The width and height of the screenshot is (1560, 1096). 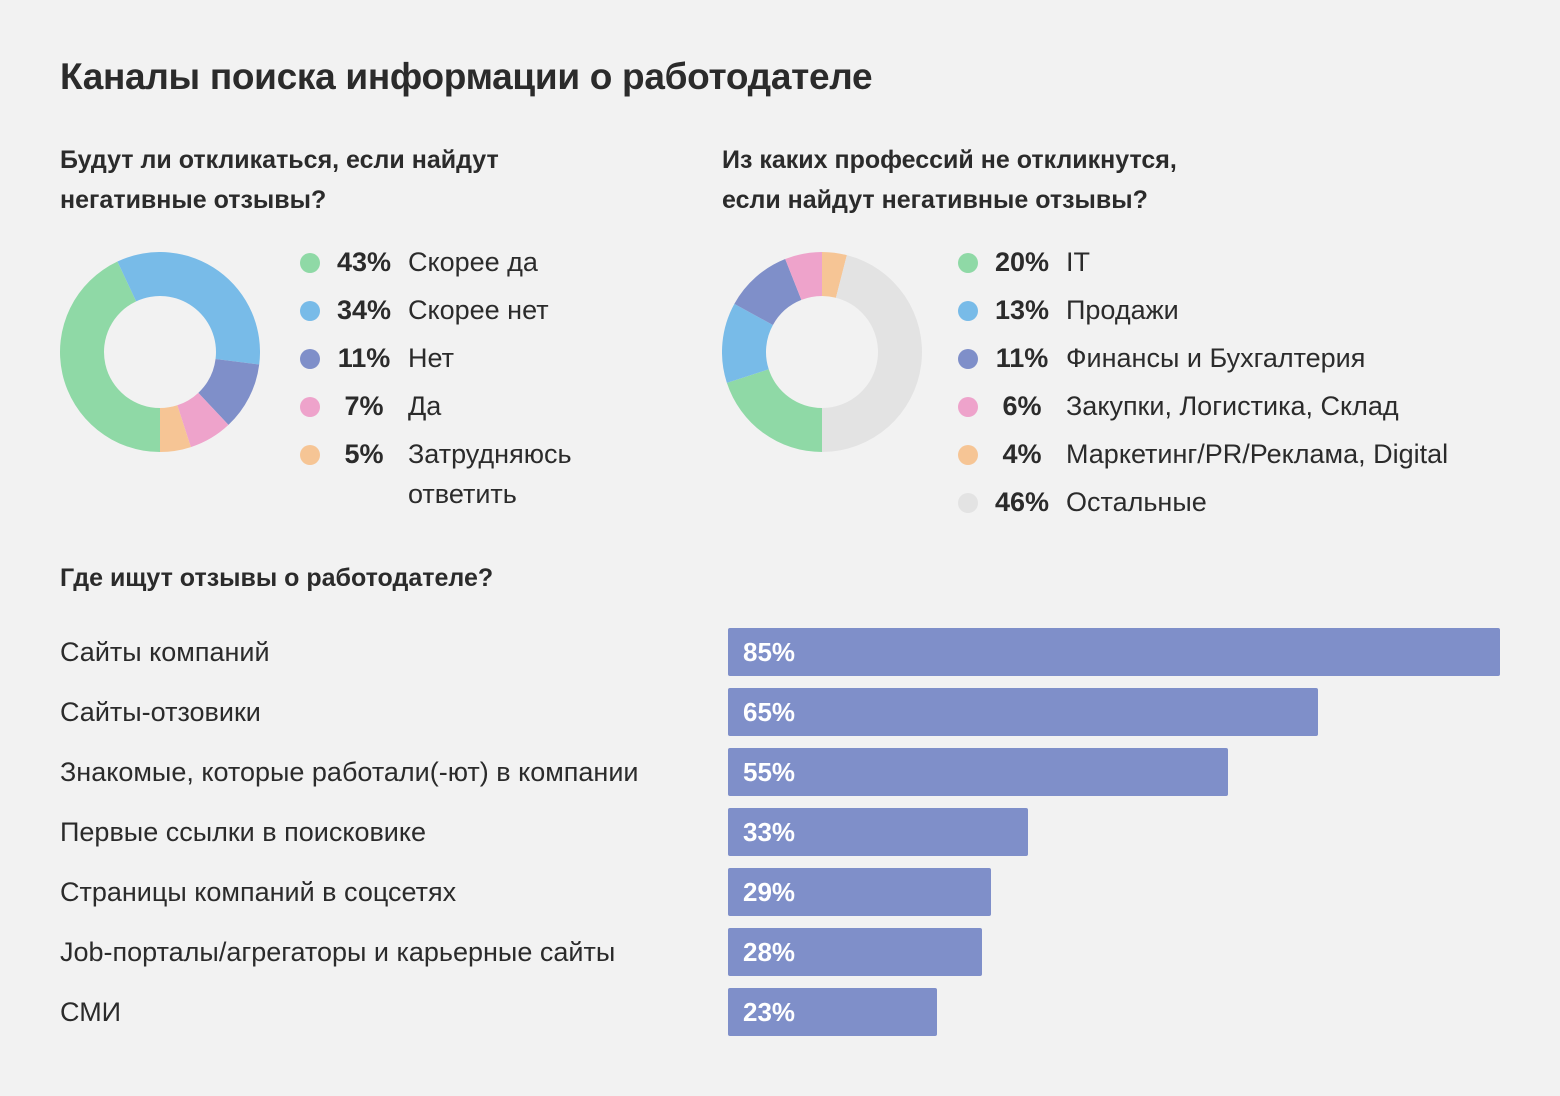 What do you see at coordinates (832, 1012) in the screenshot?
I see `bar: 23%` at bounding box center [832, 1012].